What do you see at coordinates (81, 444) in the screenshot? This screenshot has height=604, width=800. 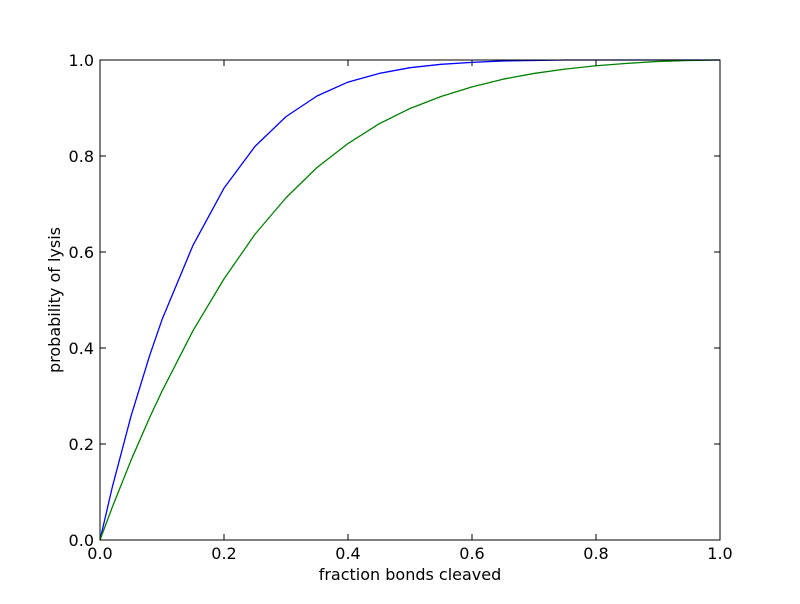 I see `y-tick-label: 0.2` at bounding box center [81, 444].